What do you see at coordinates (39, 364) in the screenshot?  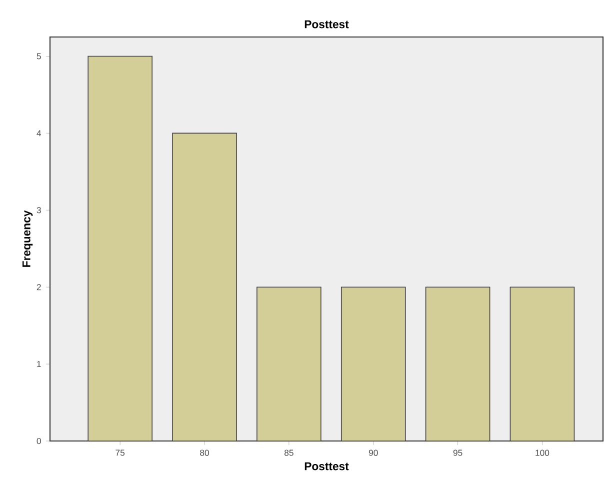 I see `y-tick-label: 1` at bounding box center [39, 364].